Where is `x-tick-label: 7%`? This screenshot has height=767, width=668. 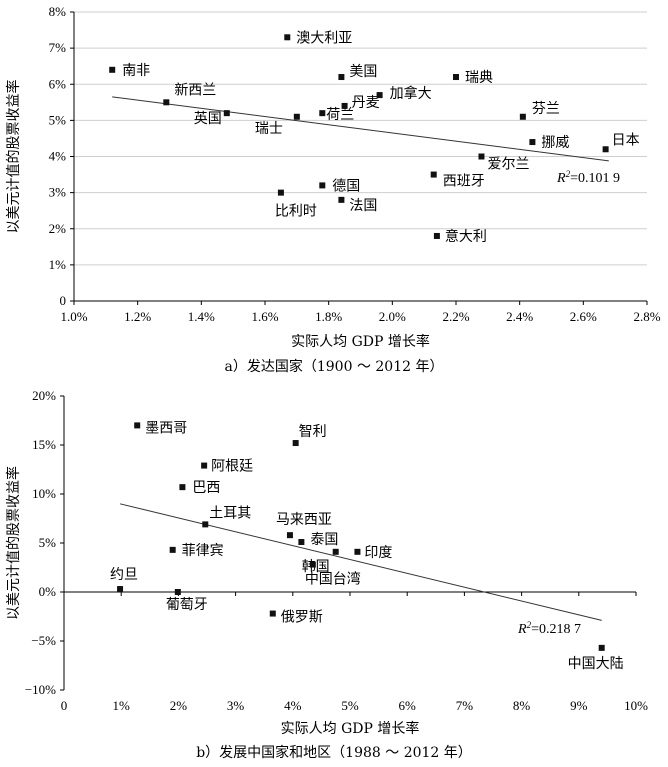
x-tick-label: 7% is located at coordinates (465, 705).